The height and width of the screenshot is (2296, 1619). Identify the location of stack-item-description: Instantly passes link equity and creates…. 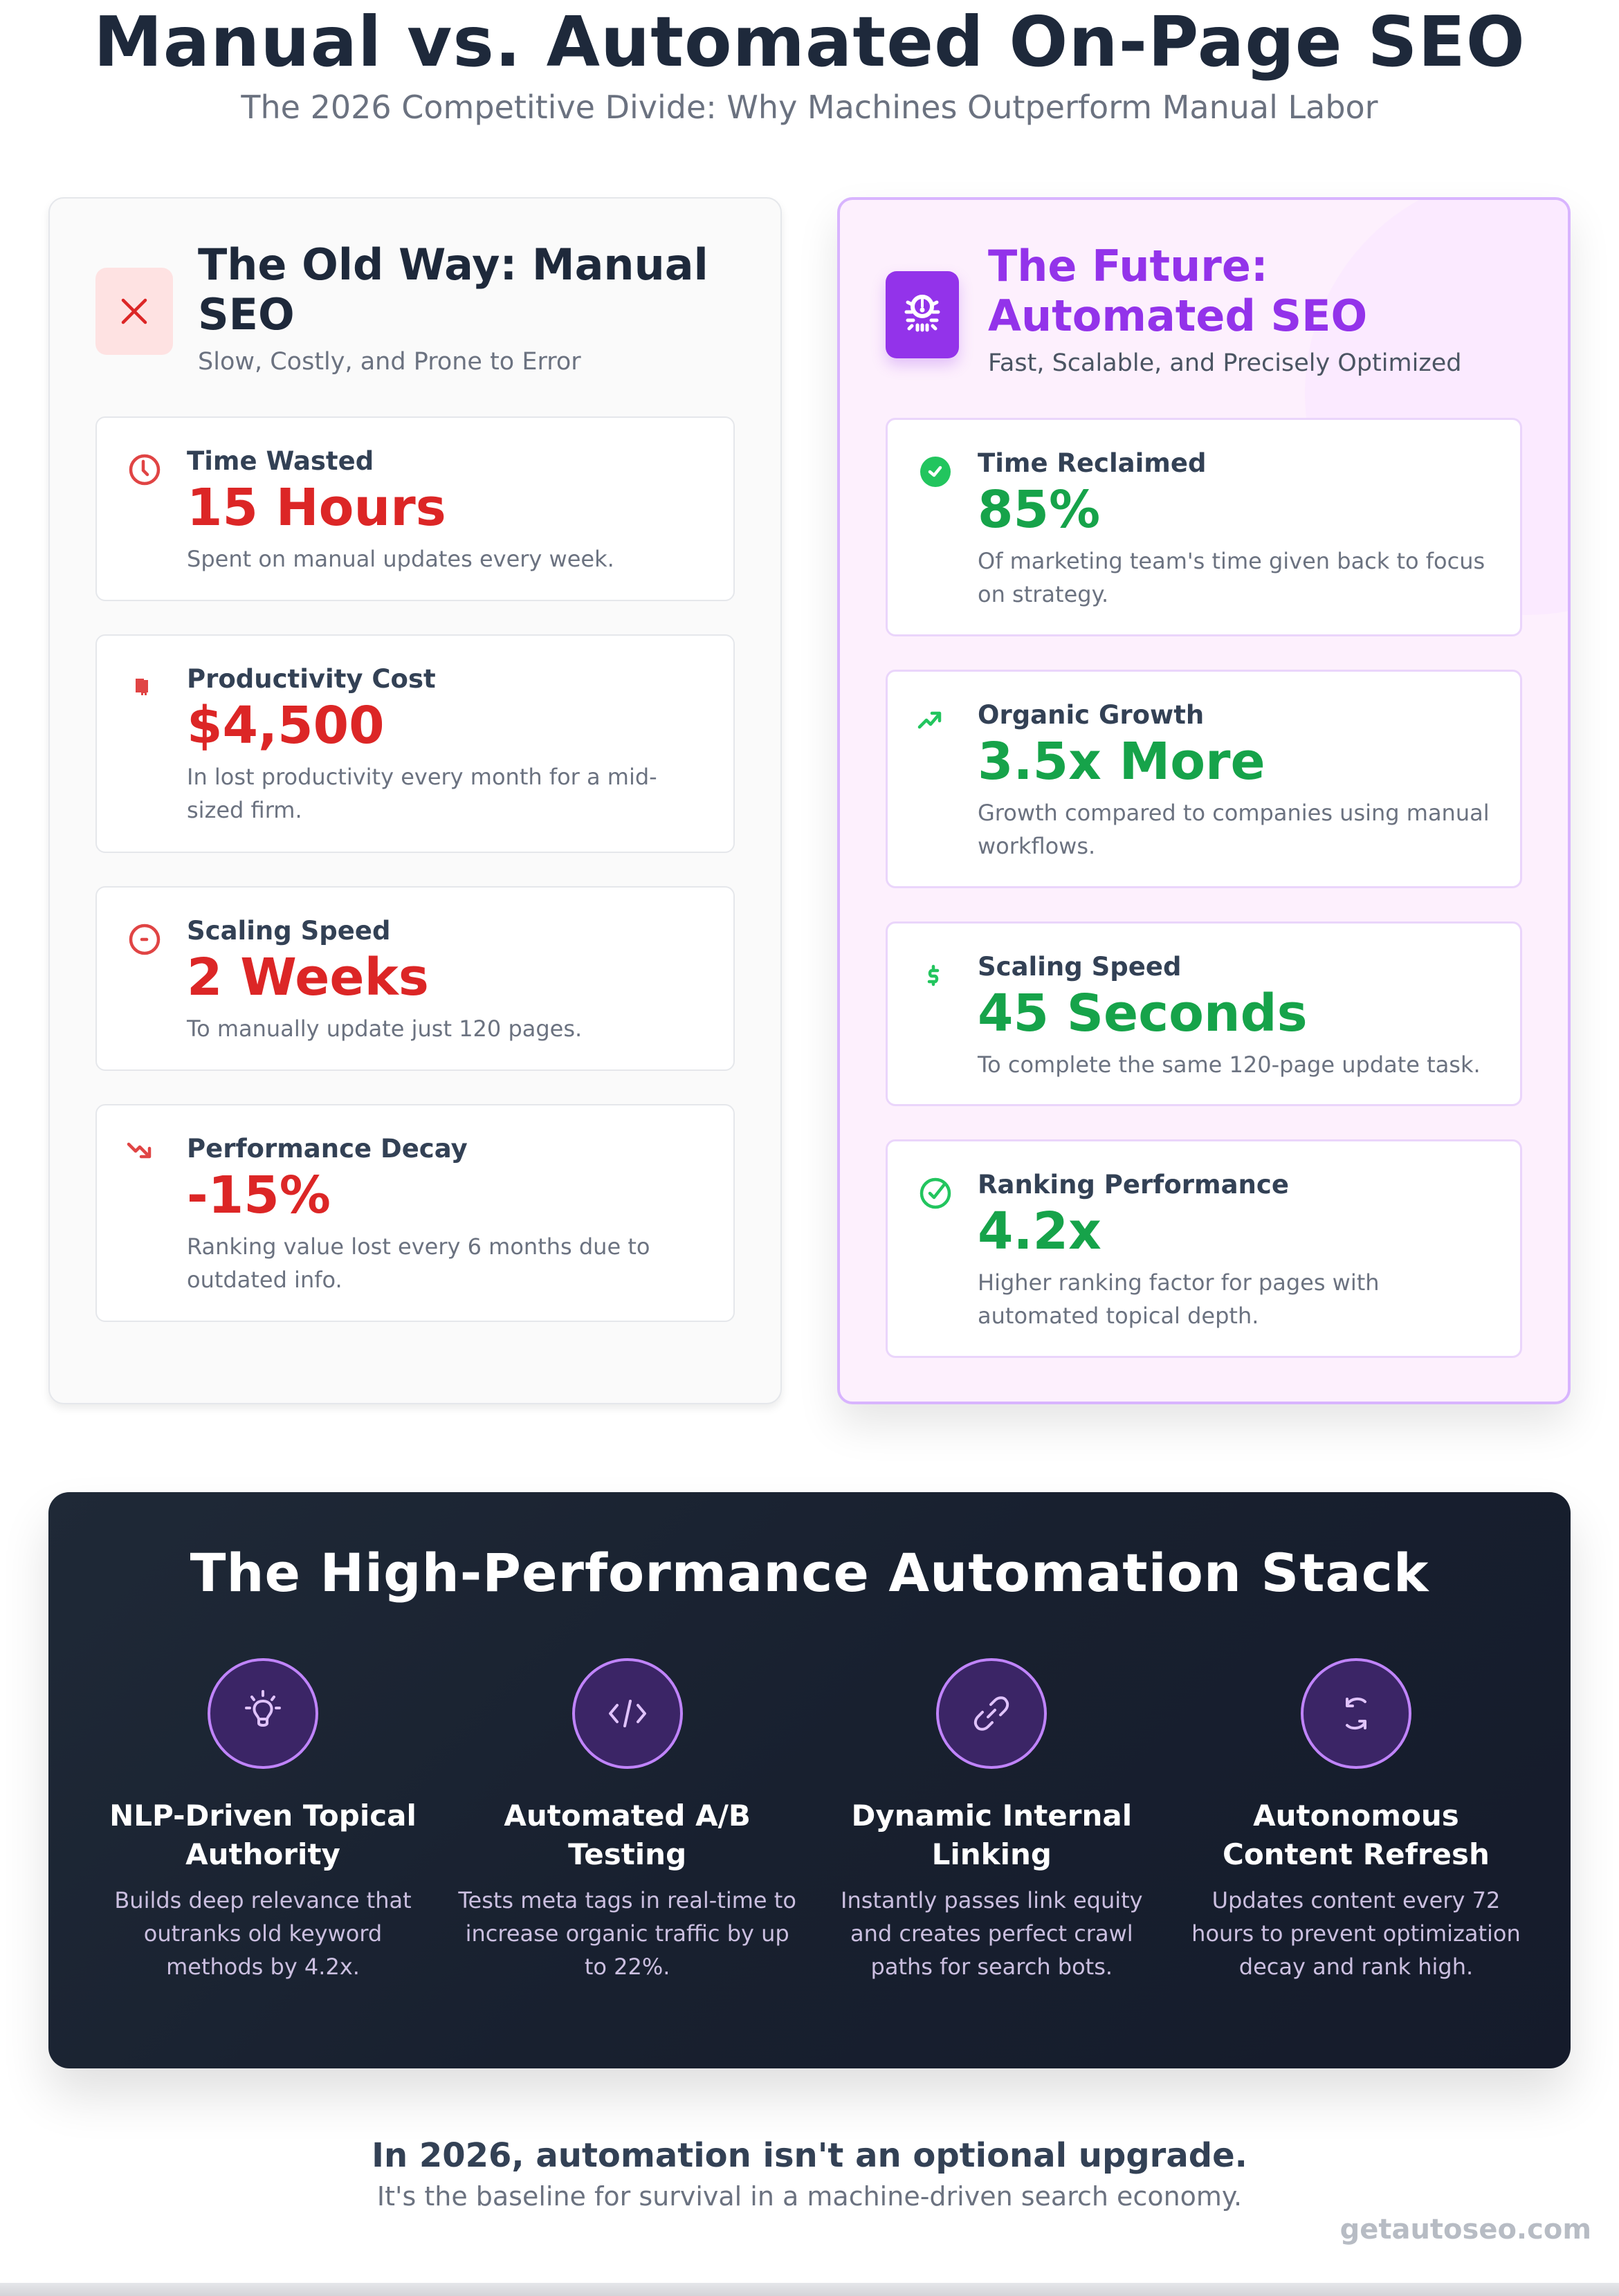
(992, 1933).